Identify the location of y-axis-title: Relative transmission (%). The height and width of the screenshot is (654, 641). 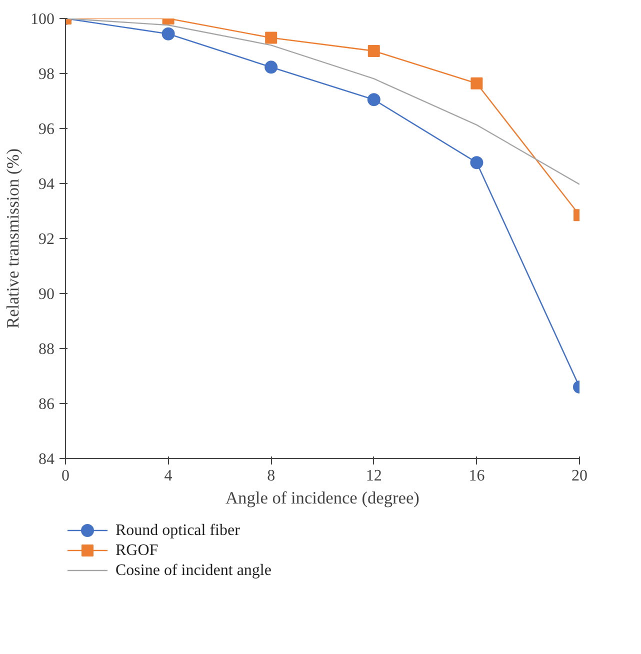
(13, 238).